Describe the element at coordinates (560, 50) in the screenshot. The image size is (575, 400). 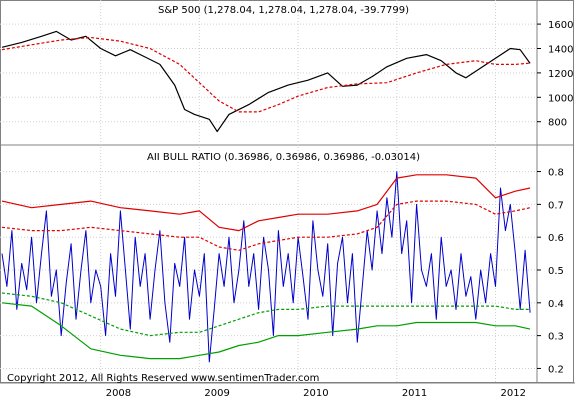
I see `y-tick-label: 1400` at that location.